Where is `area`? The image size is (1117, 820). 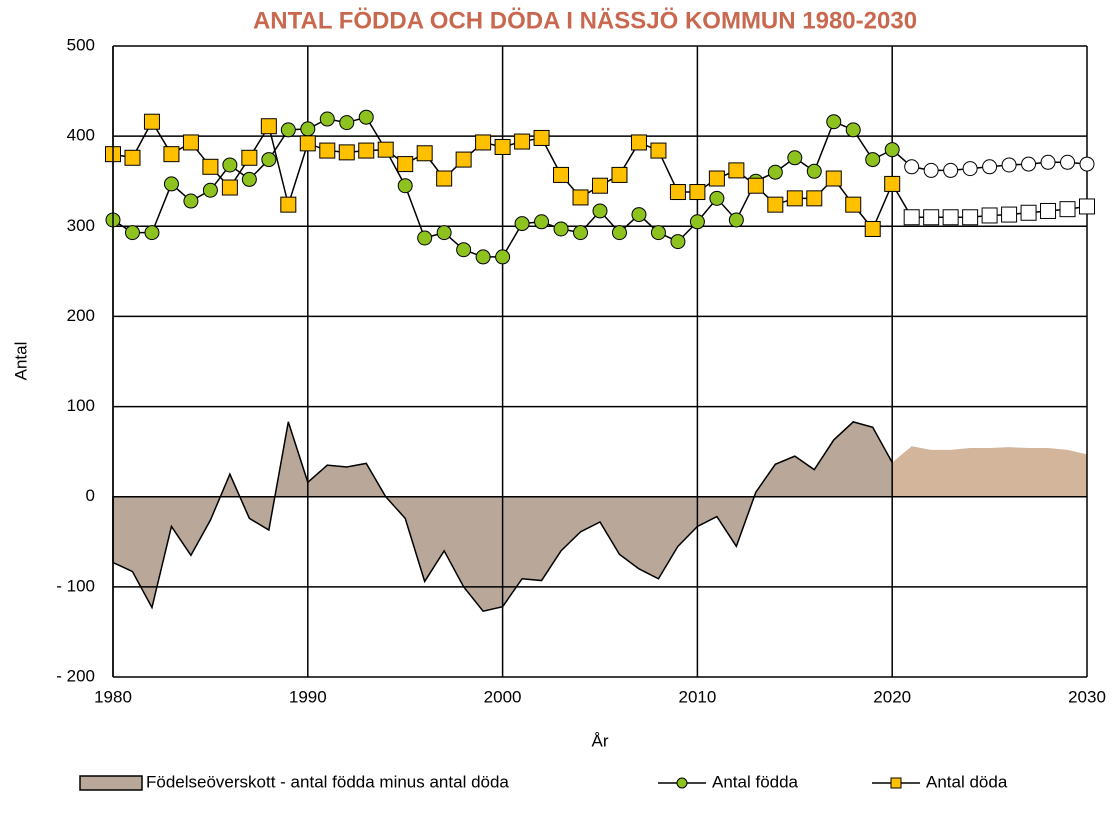
area is located at coordinates (989, 471).